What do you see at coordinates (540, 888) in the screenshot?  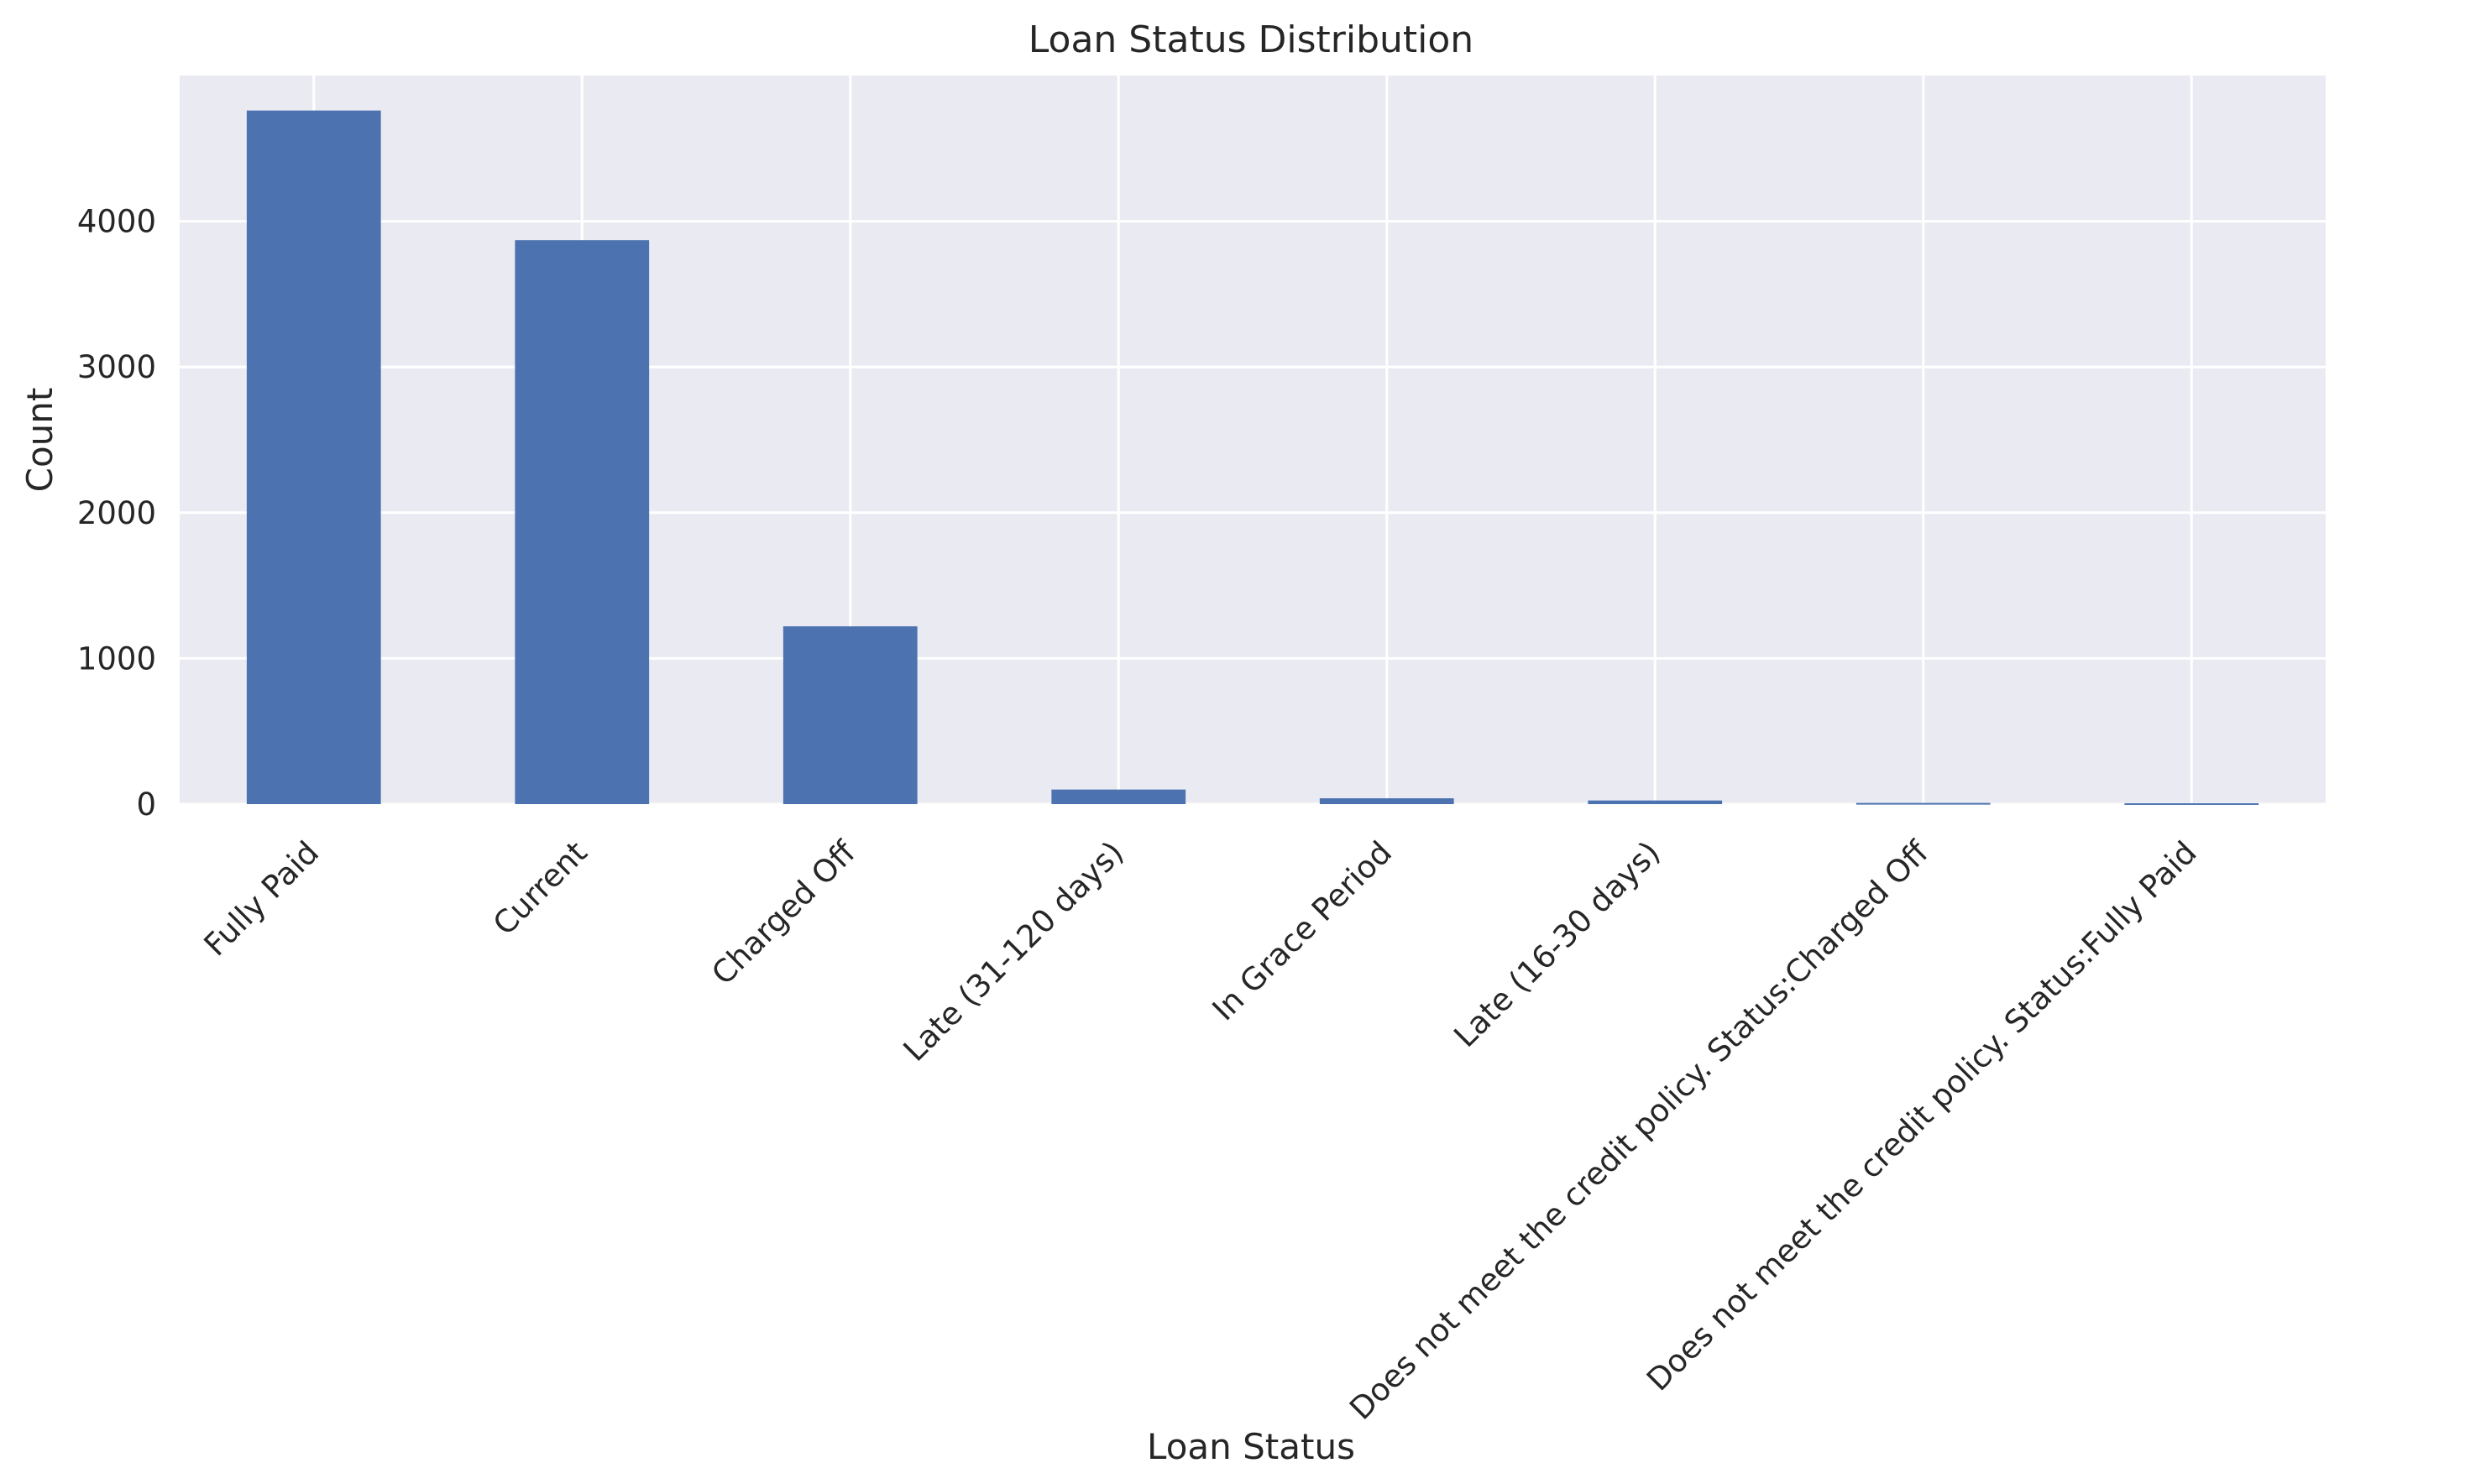 I see `x-tick-label: Current` at bounding box center [540, 888].